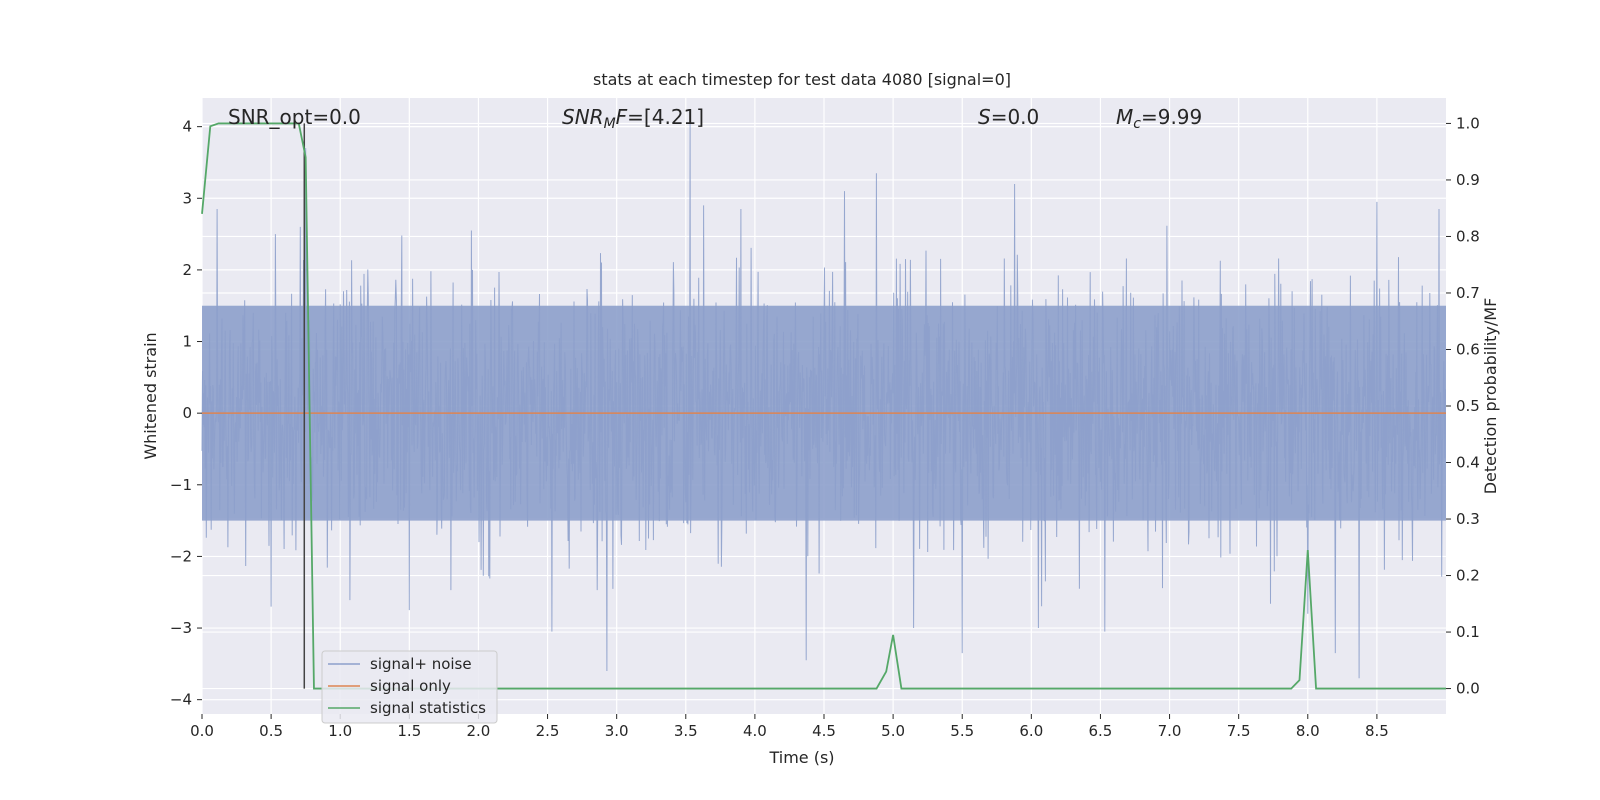 The height and width of the screenshot is (800, 1600). Describe the element at coordinates (1124, 117) in the screenshot. I see `annotation-mc-symbol: M` at that location.